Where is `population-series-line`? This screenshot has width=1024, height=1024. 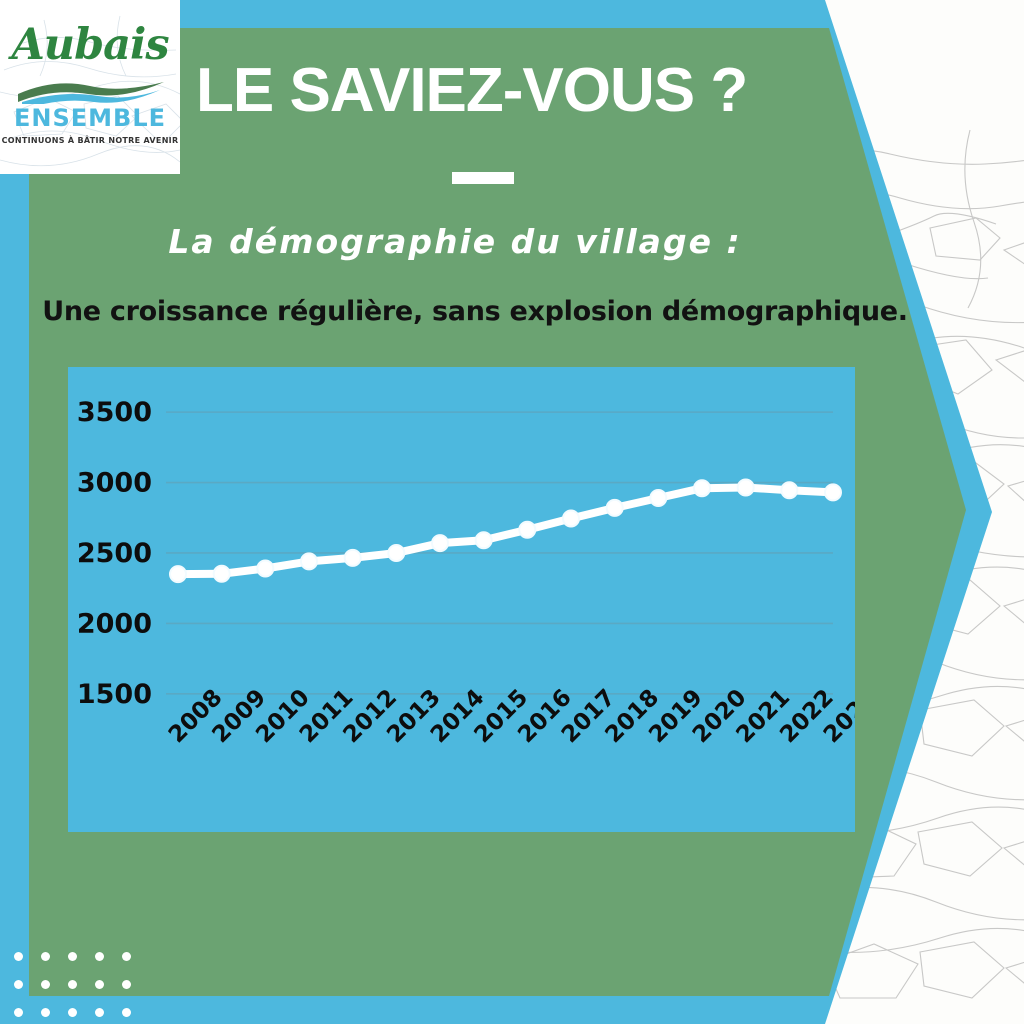
population-series-line is located at coordinates (505, 531).